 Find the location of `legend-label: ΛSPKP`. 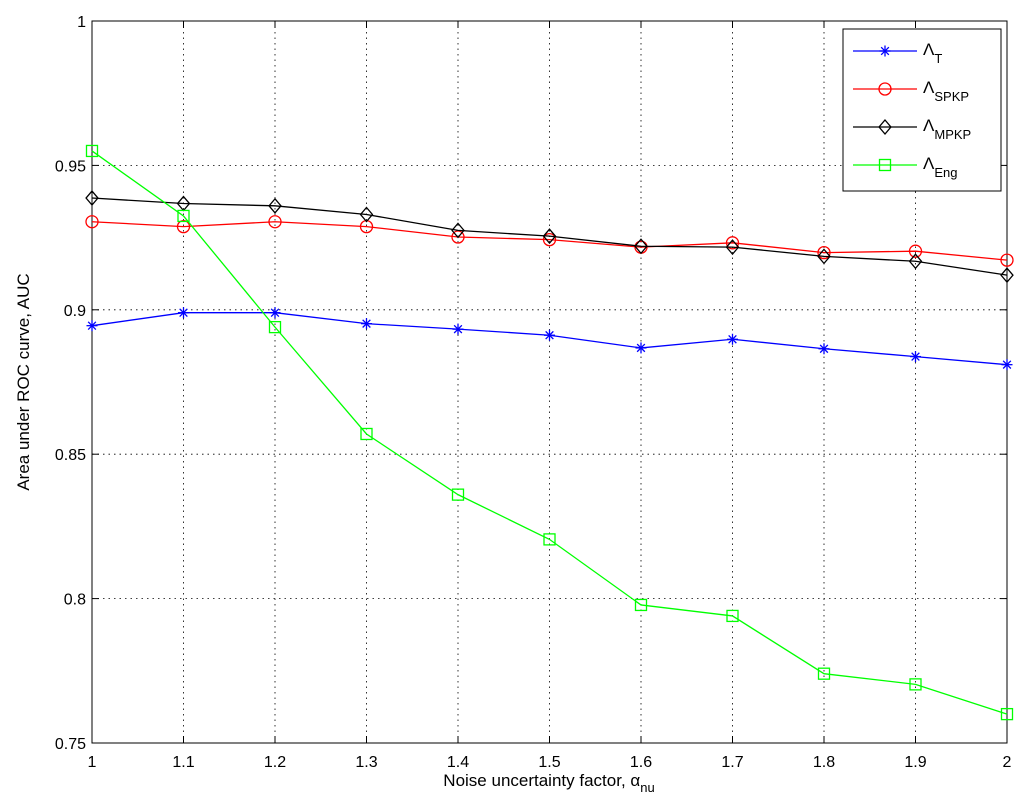

legend-label: ΛSPKP is located at coordinates (946, 91).